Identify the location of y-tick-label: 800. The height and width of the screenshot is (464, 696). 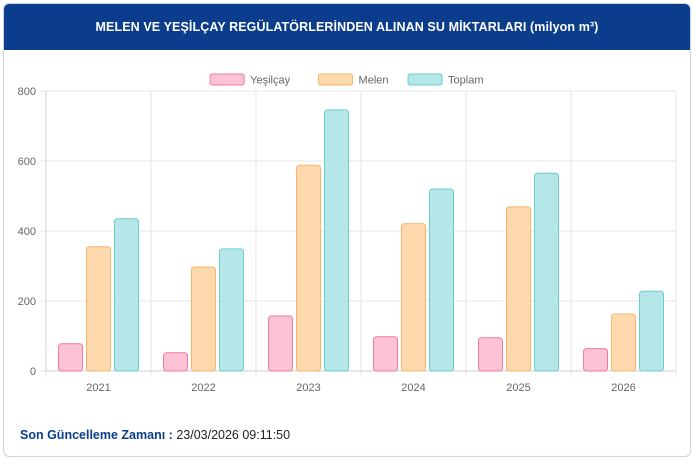
(27, 92).